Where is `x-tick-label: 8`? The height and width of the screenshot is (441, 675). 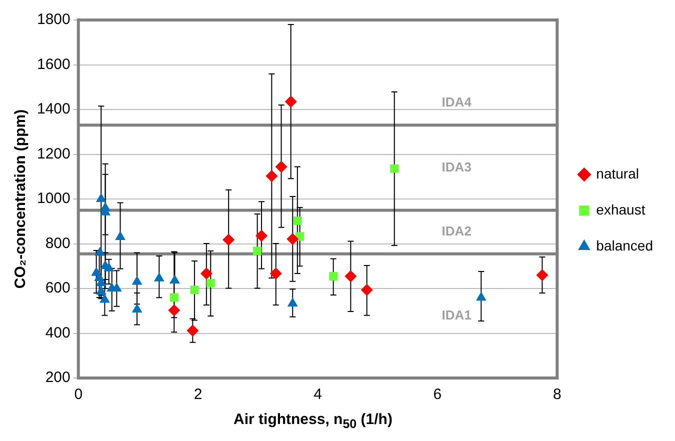
x-tick-label: 8 is located at coordinates (557, 395).